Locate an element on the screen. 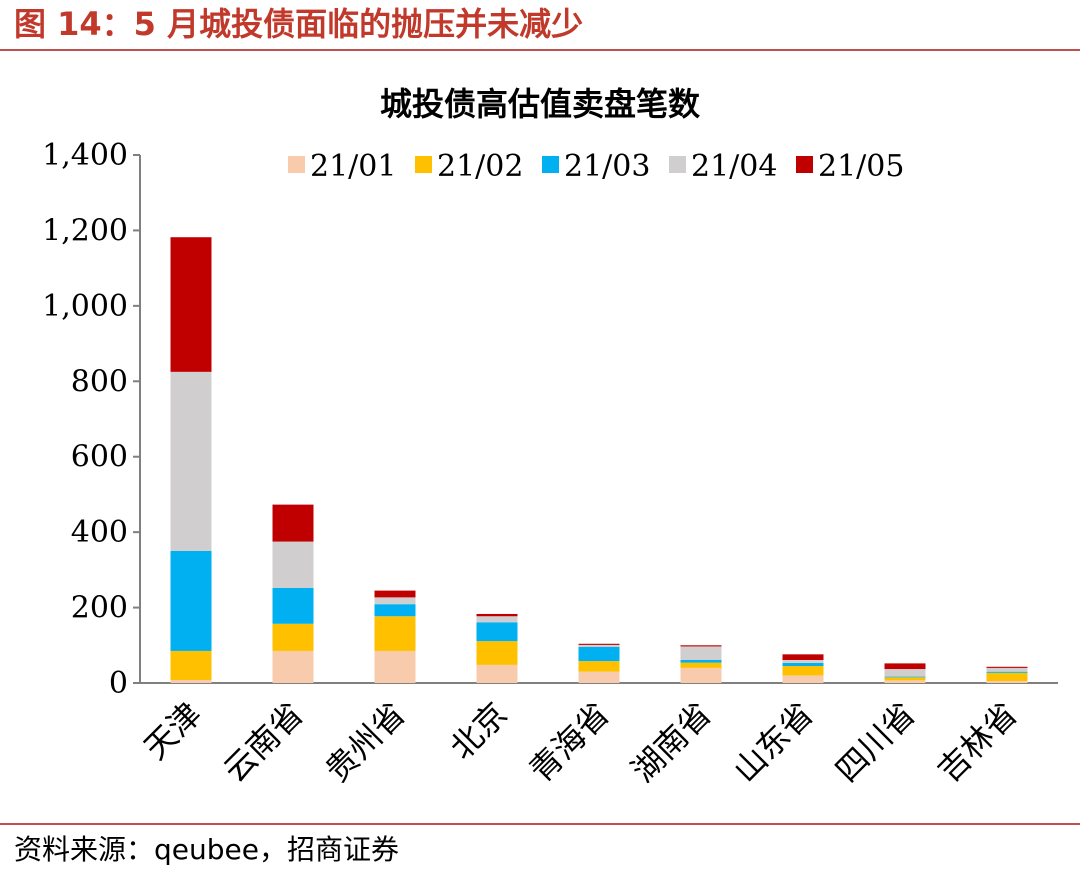 The image size is (1080, 872). legend-item: 21/05 is located at coordinates (850, 166).